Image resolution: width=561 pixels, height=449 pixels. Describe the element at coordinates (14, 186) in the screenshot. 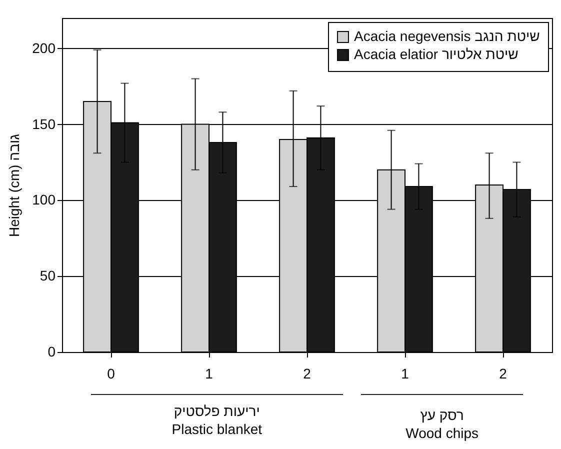

I see `y-axis-title: Height (cm) גובה` at that location.